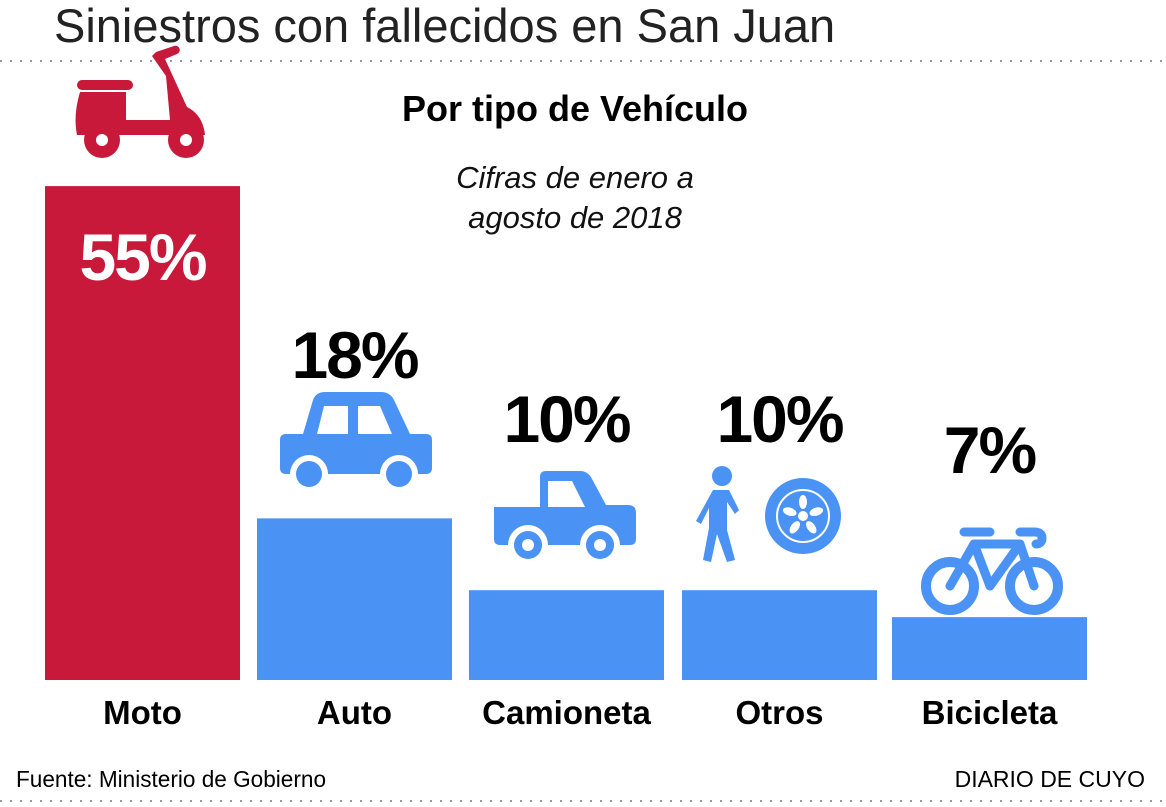 This screenshot has height=807, width=1166. Describe the element at coordinates (354, 355) in the screenshot. I see `value-label: 18%` at that location.